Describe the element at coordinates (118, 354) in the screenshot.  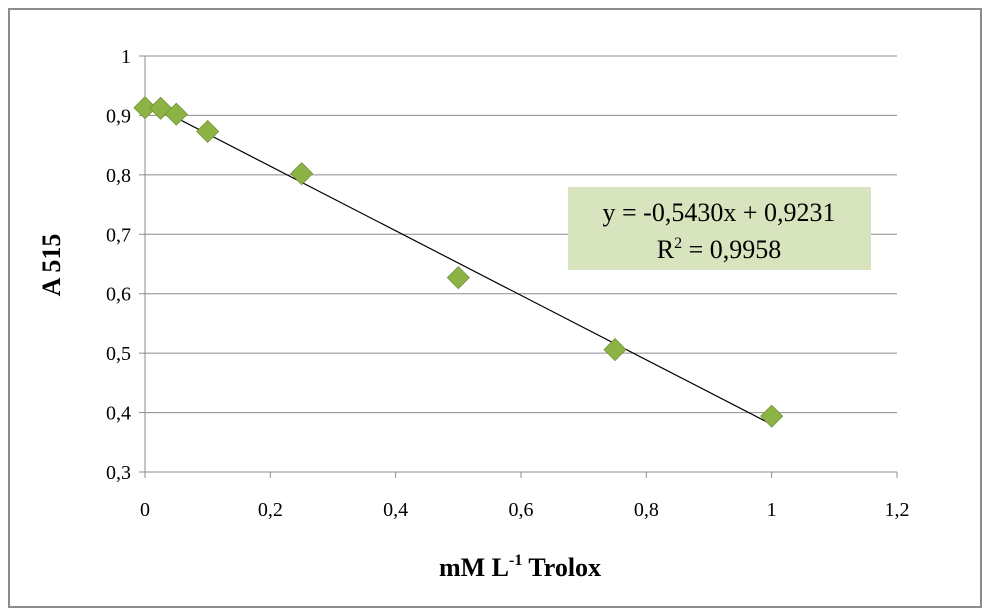
I see `y-tick-label-2: 0,5` at that location.